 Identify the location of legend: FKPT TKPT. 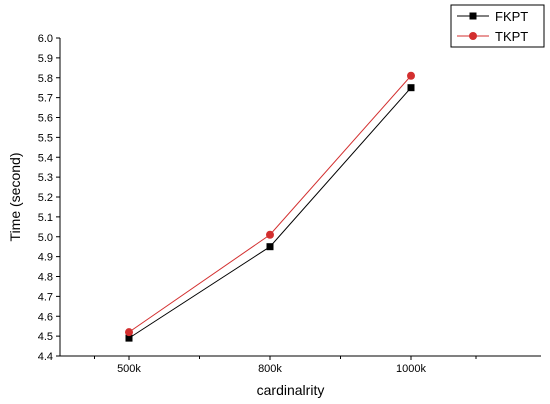
(497, 26).